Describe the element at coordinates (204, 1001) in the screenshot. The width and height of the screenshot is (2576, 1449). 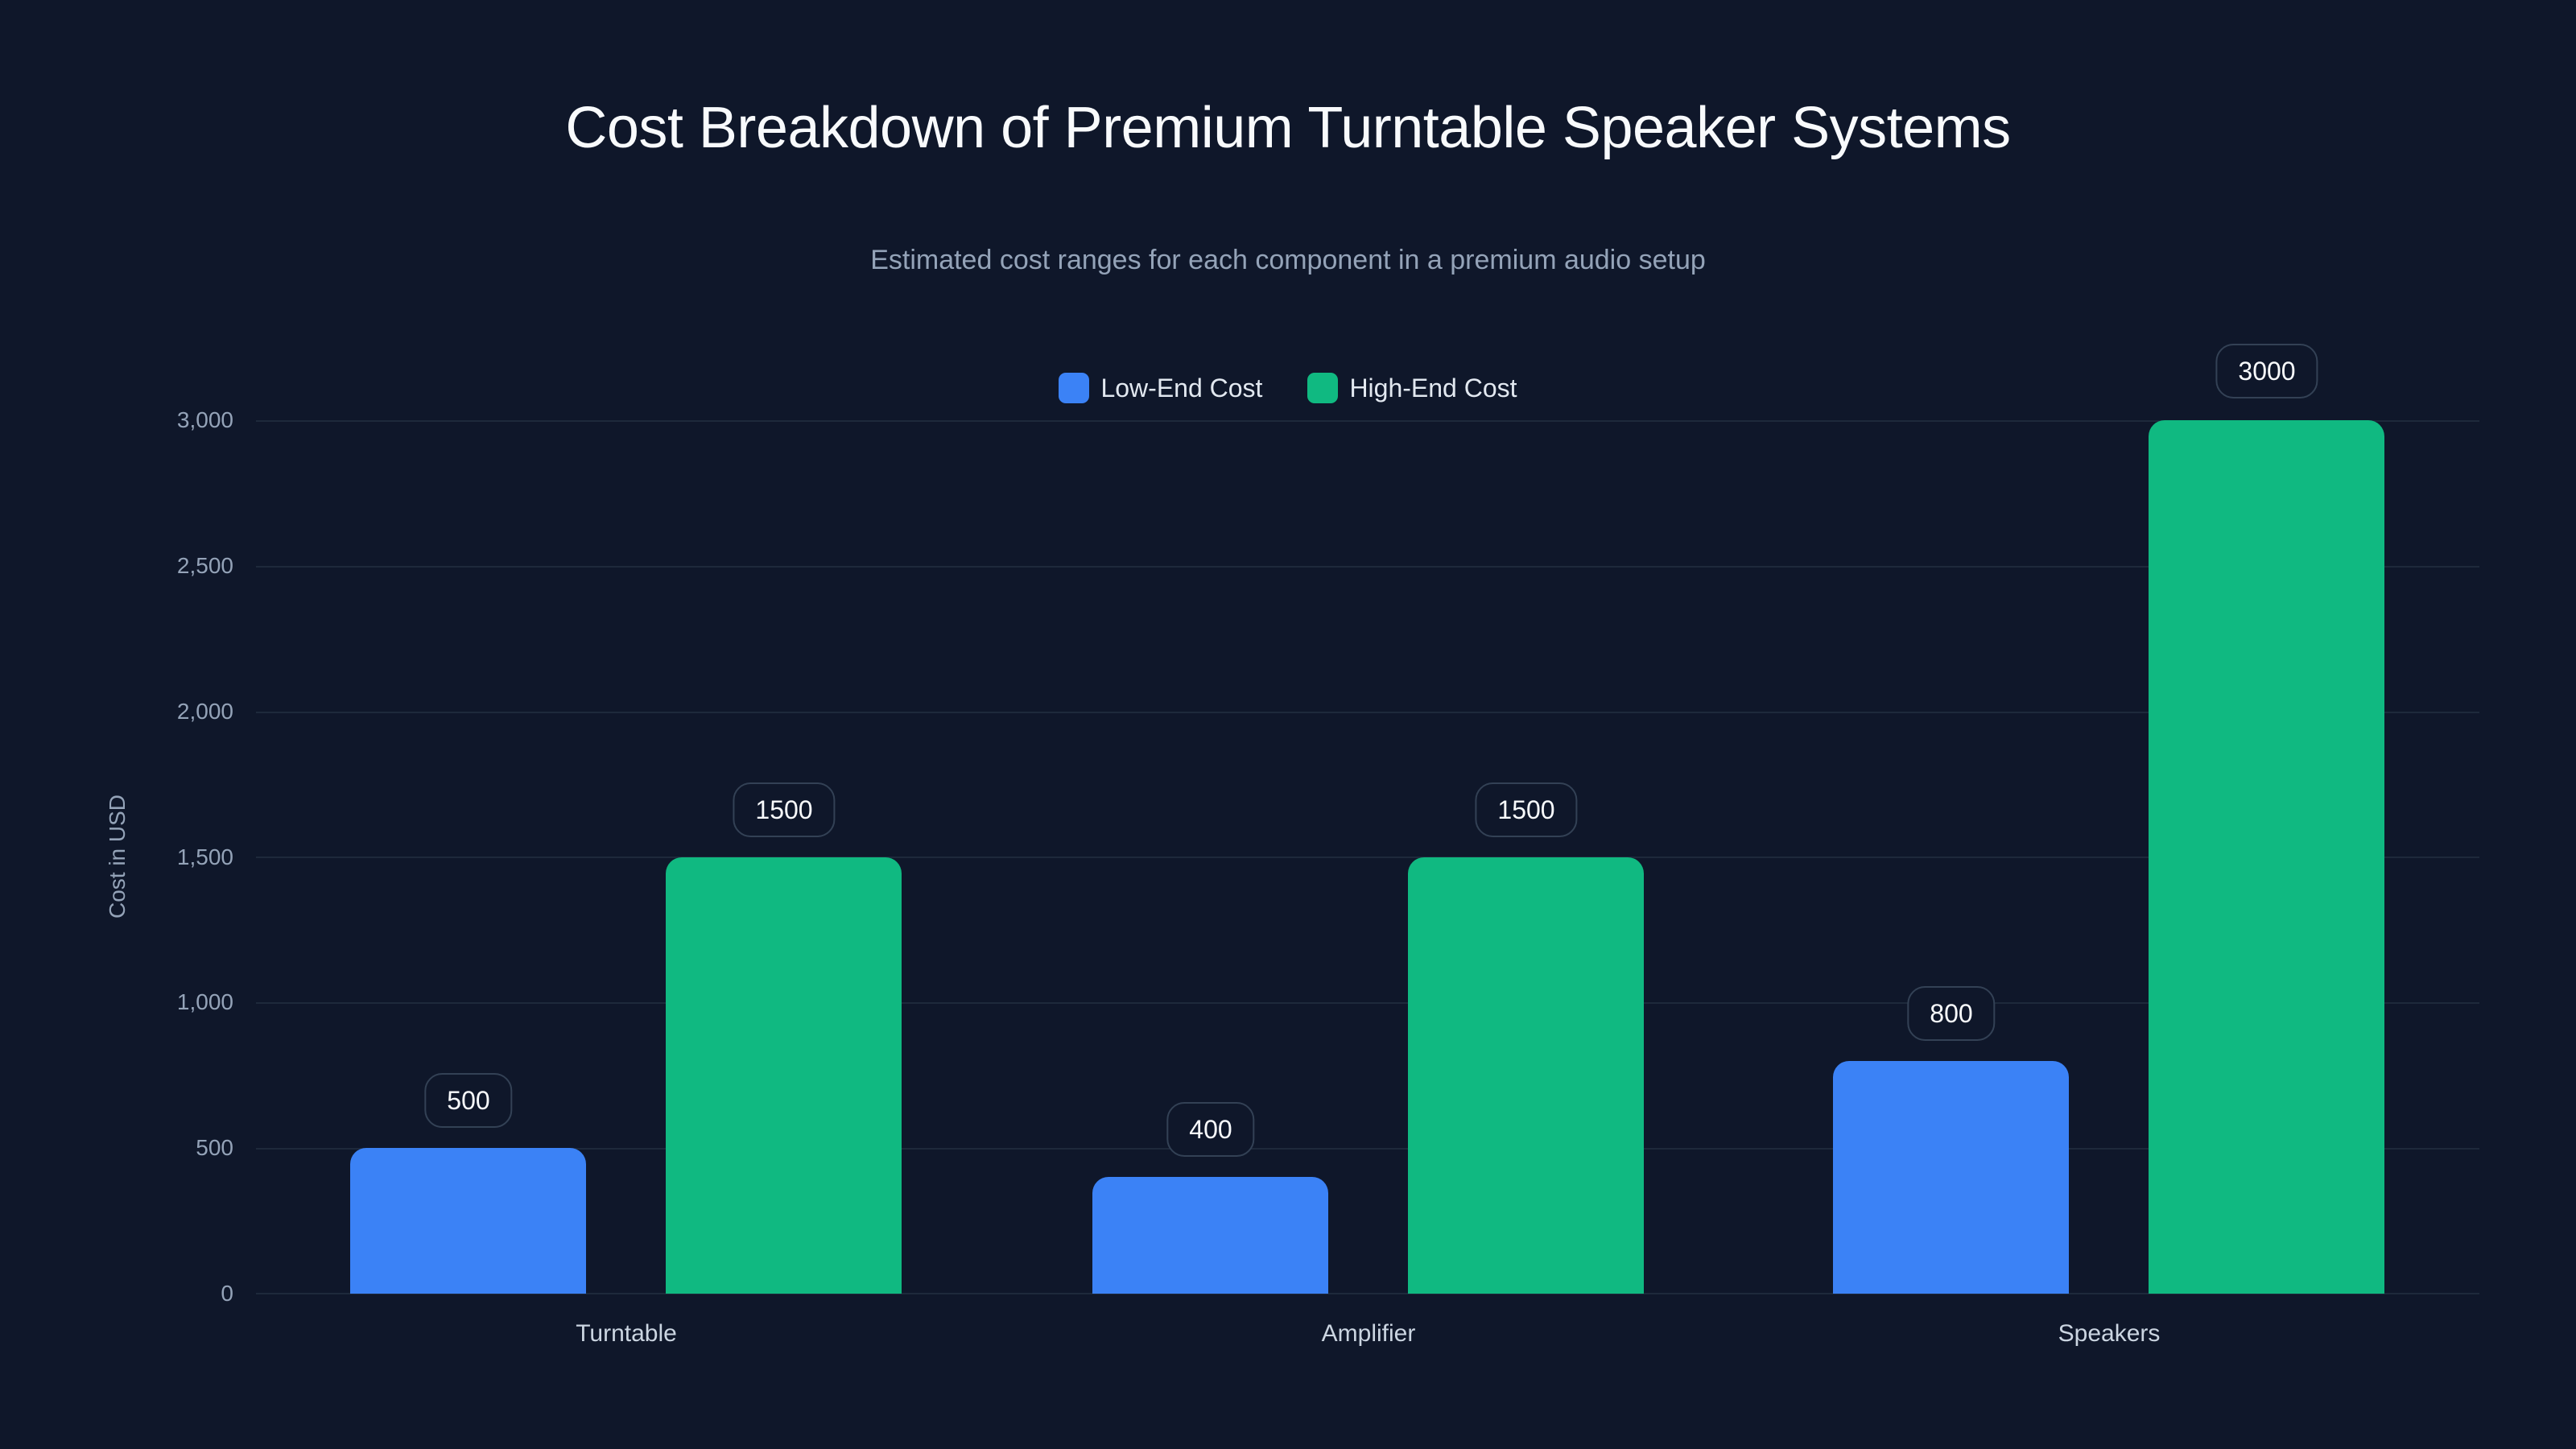
I see `y-tick: 1,000` at that location.